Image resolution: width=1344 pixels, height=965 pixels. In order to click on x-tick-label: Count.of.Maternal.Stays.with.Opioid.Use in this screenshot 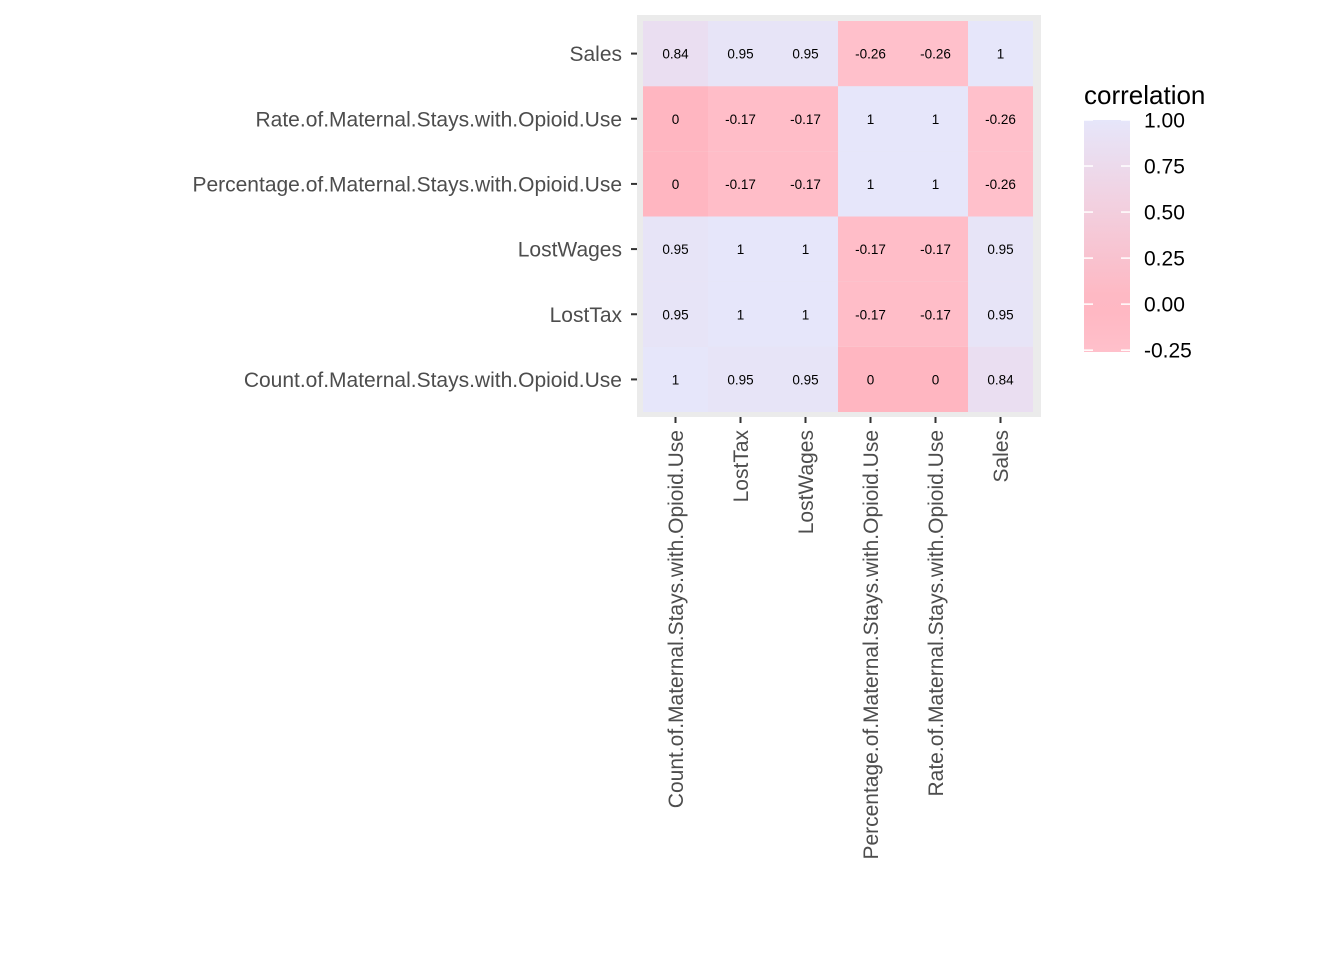, I will do `click(676, 619)`.